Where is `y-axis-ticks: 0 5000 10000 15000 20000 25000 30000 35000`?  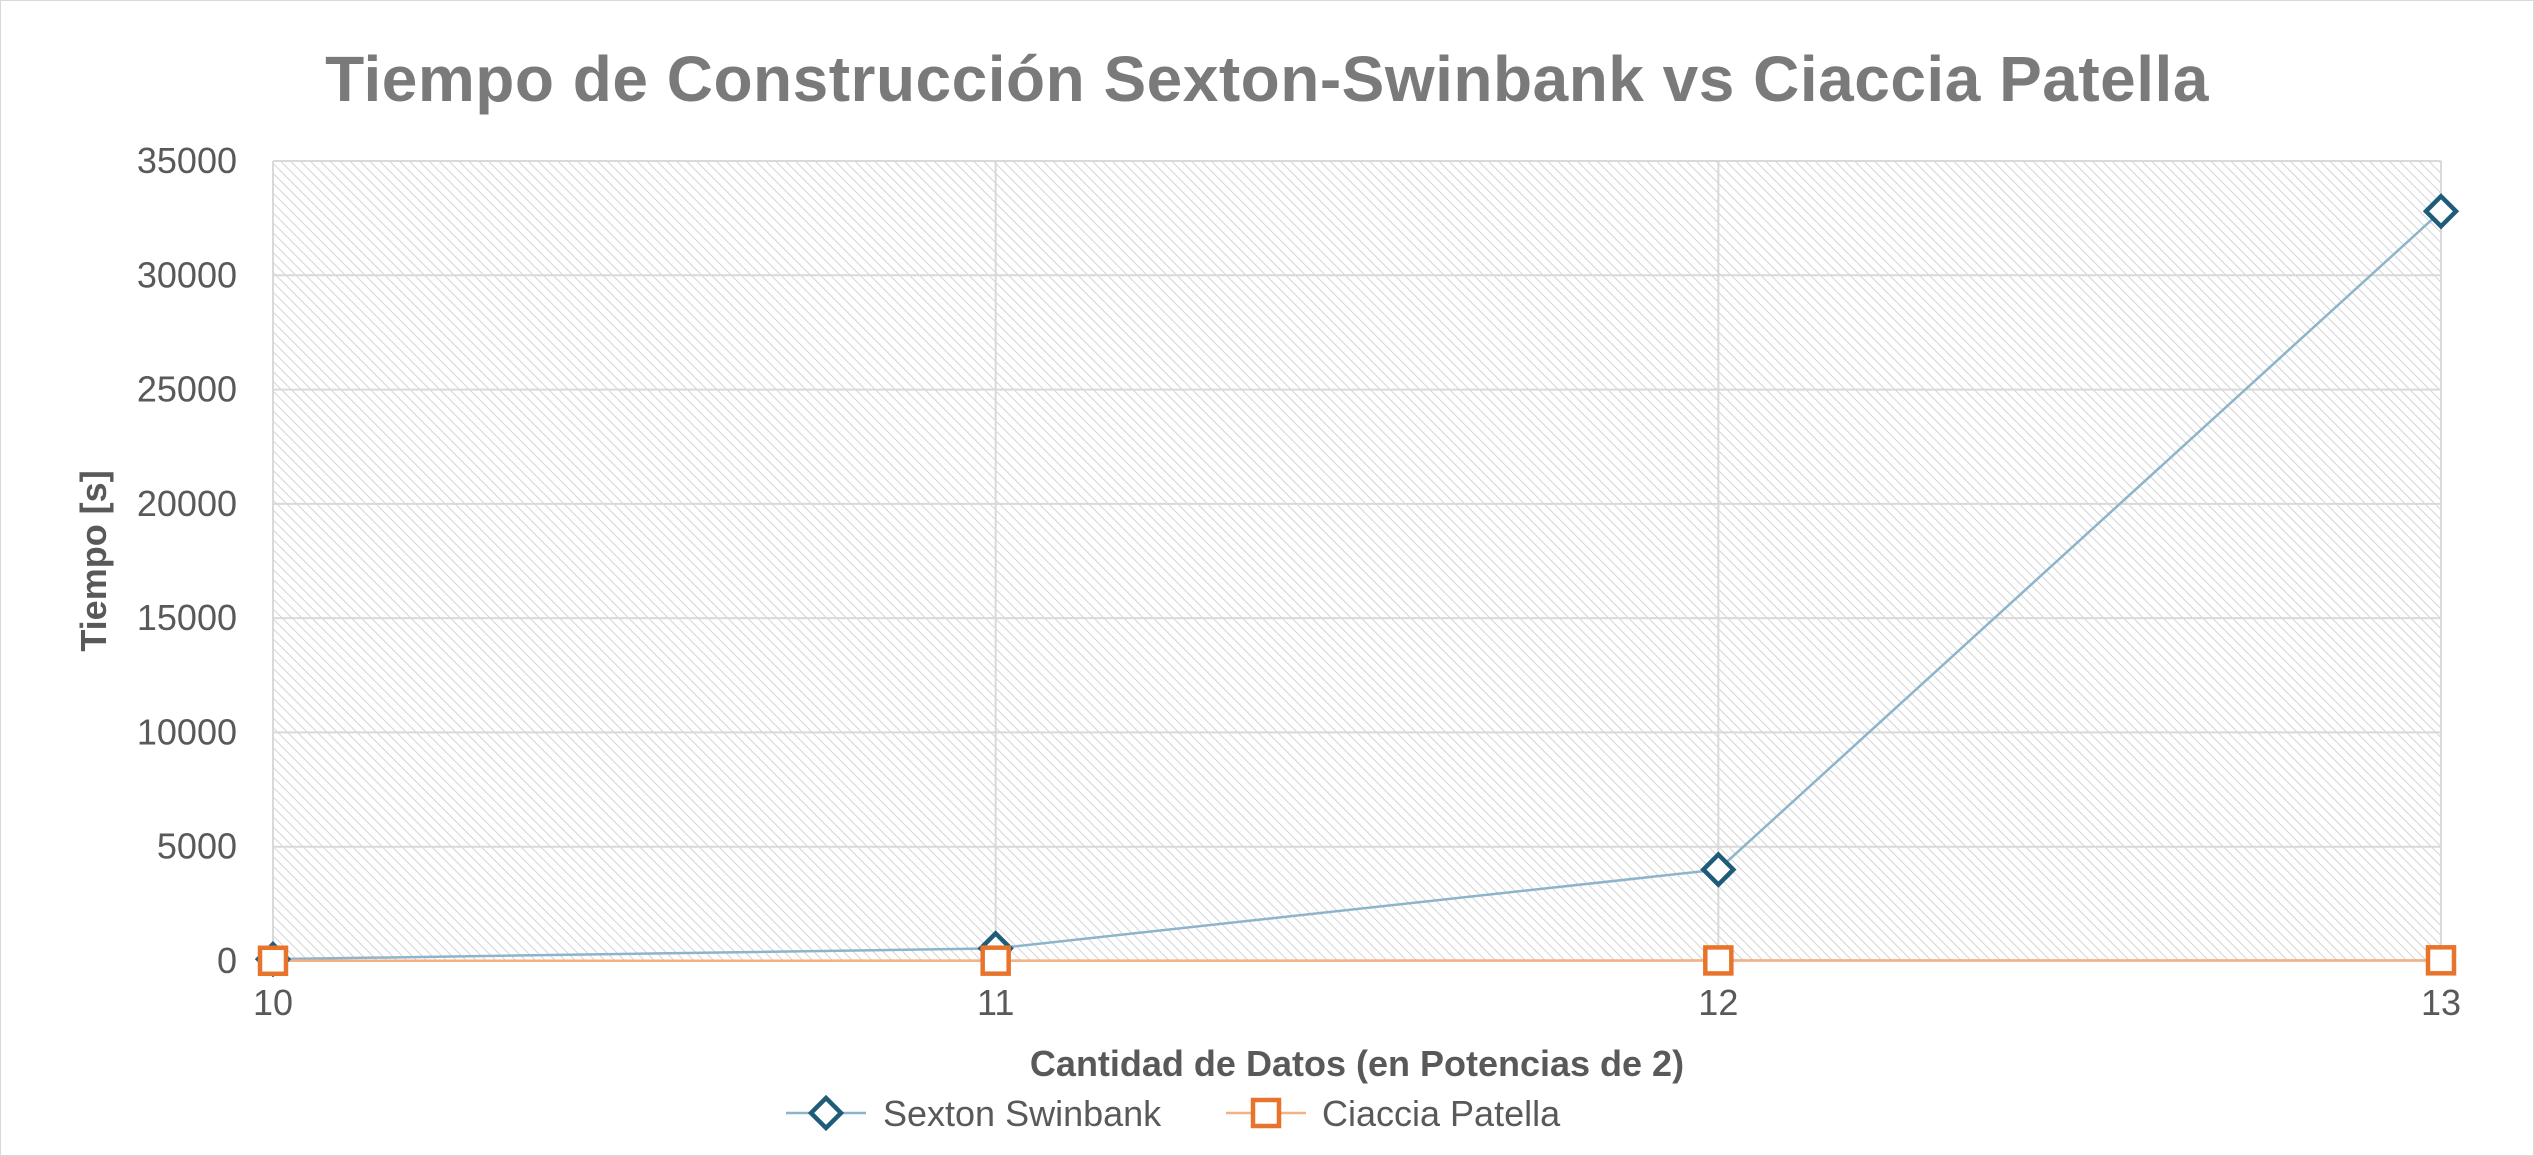 y-axis-ticks: 0 5000 10000 15000 20000 25000 30000 35000 is located at coordinates (187, 560).